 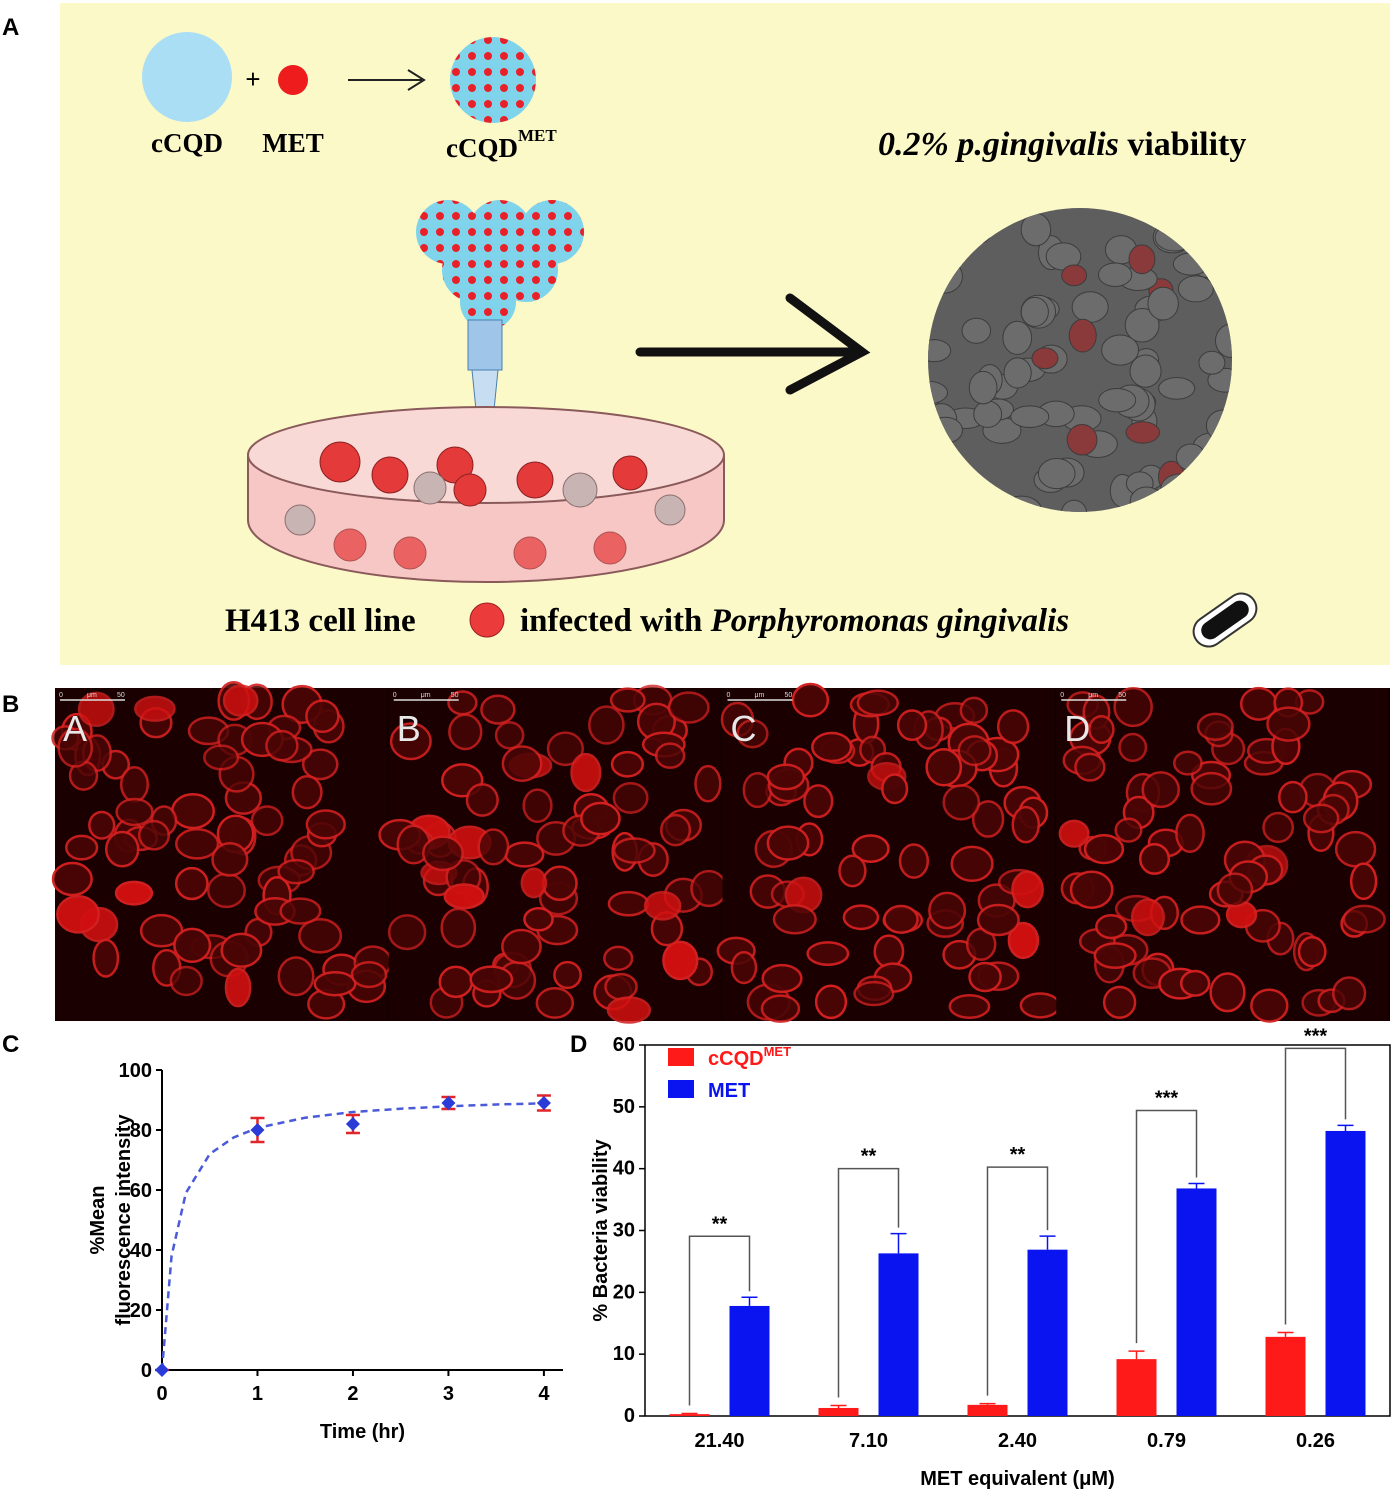 I want to click on superscript: MET, so click(x=537, y=135).